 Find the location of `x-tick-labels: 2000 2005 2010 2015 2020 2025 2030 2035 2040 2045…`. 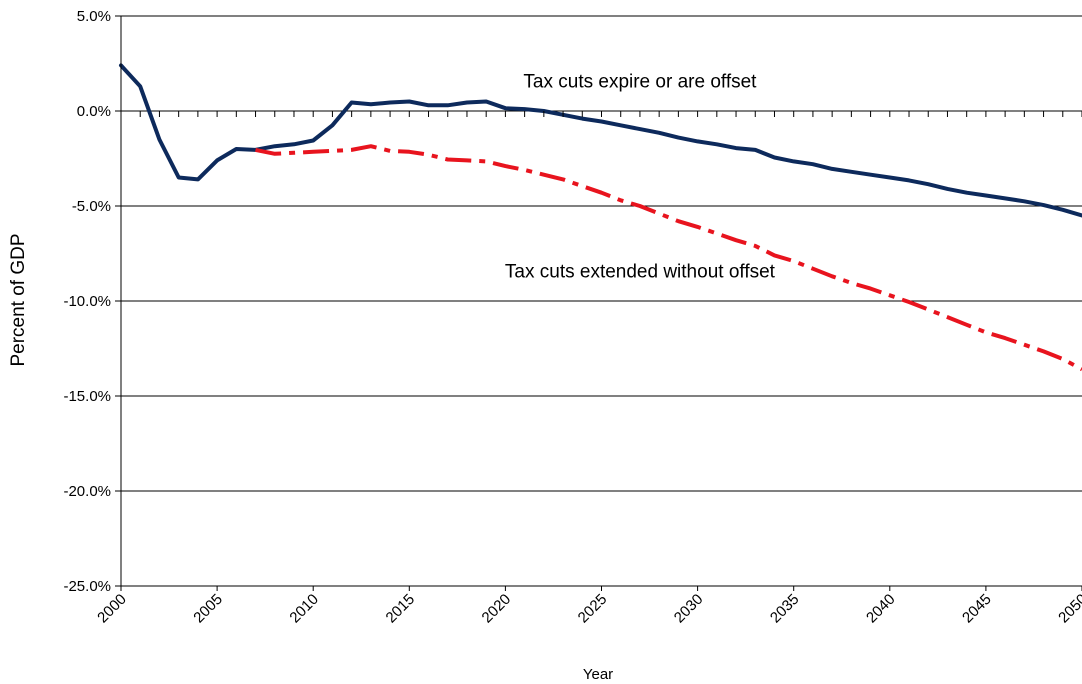

x-tick-labels: 2000 2005 2010 2015 2020 2025 2030 2035 2040 2045… is located at coordinates (588, 609).